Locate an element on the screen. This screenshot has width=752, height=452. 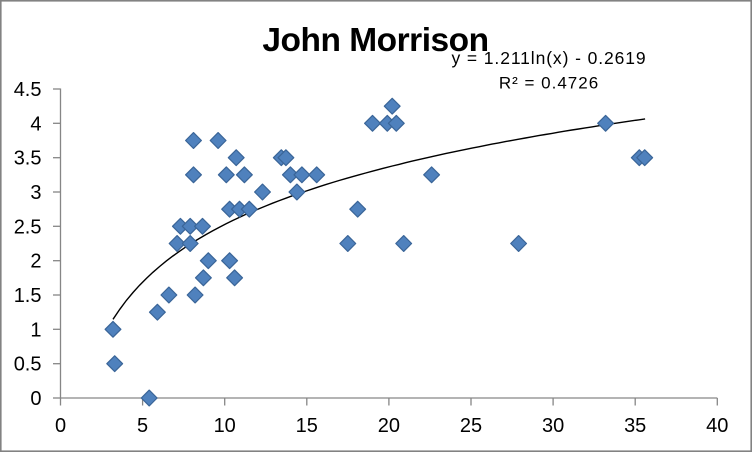
svg-text: 15 is located at coordinates (307, 426).